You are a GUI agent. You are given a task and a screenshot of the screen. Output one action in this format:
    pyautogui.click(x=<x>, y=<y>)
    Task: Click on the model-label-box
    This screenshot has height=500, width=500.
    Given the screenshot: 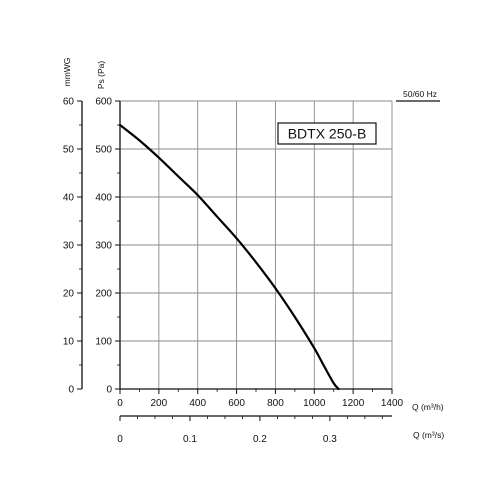 What is the action you would take?
    pyautogui.click(x=327, y=133)
    